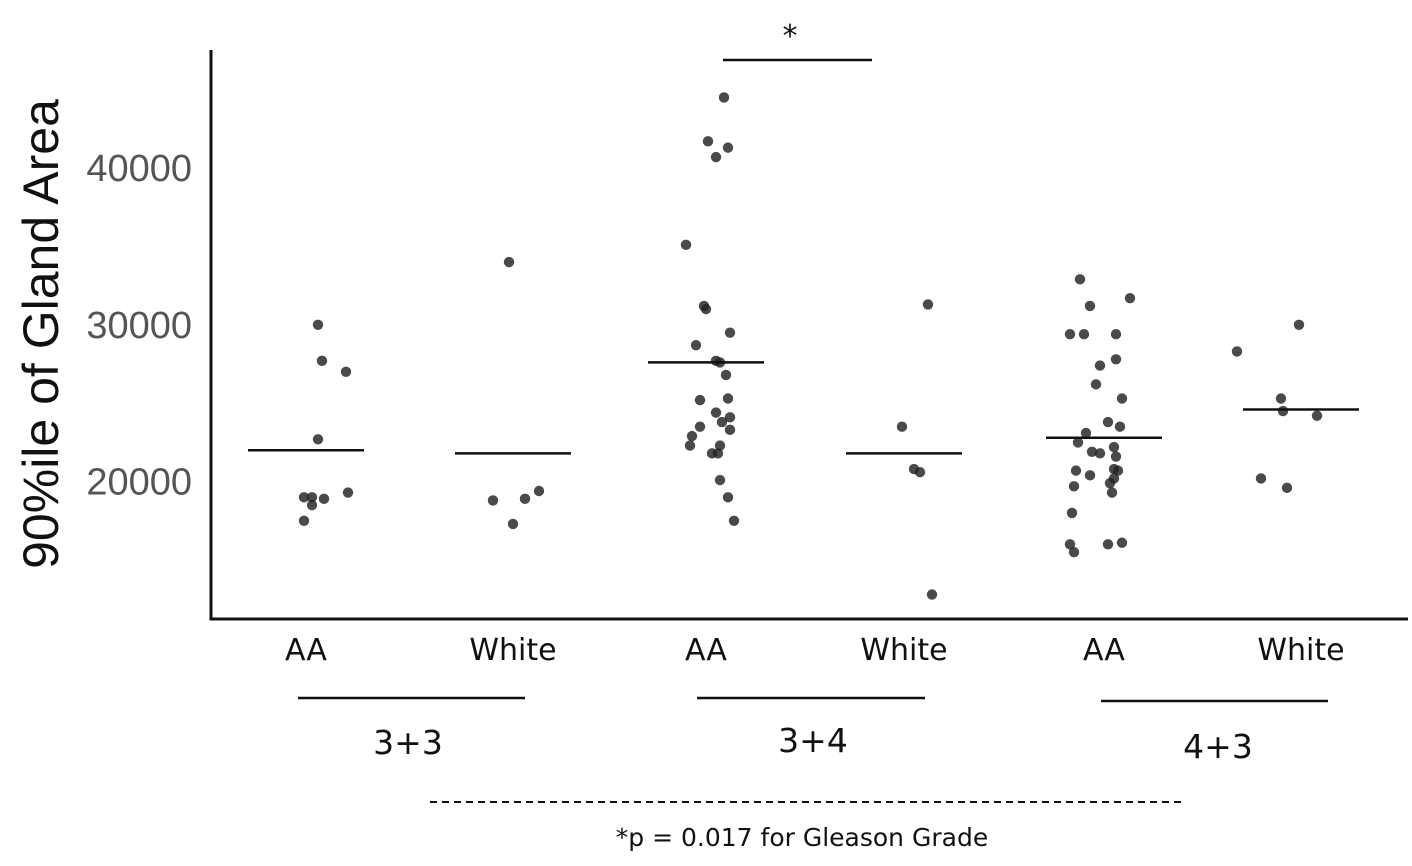 The width and height of the screenshot is (1412, 866). Describe the element at coordinates (139, 169) in the screenshot. I see `y-tick-label: 40000` at that location.